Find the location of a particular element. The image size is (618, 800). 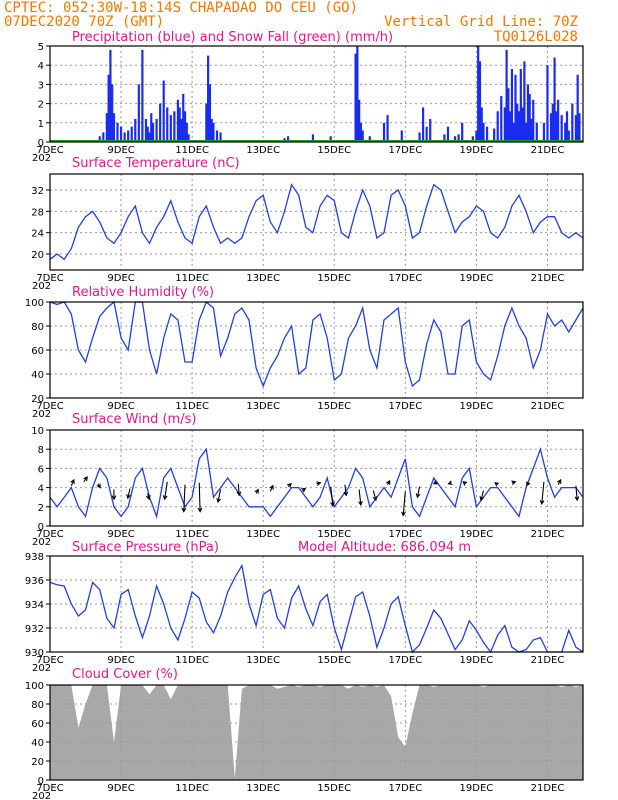

wind-series-line is located at coordinates (316, 482).